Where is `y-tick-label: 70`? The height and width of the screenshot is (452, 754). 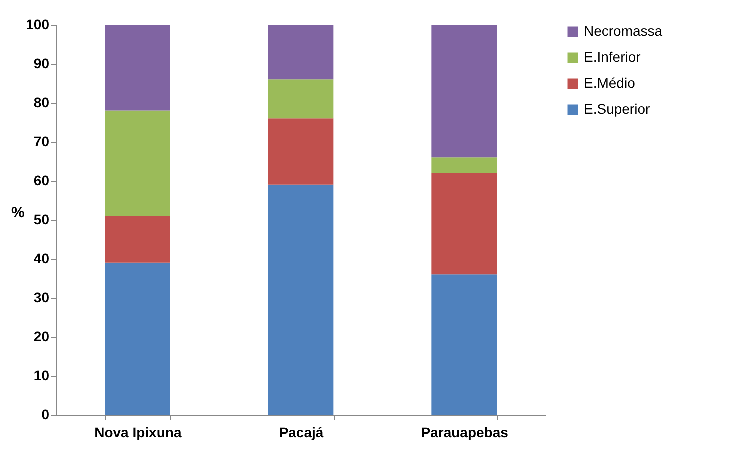
y-tick-label: 70 is located at coordinates (42, 142).